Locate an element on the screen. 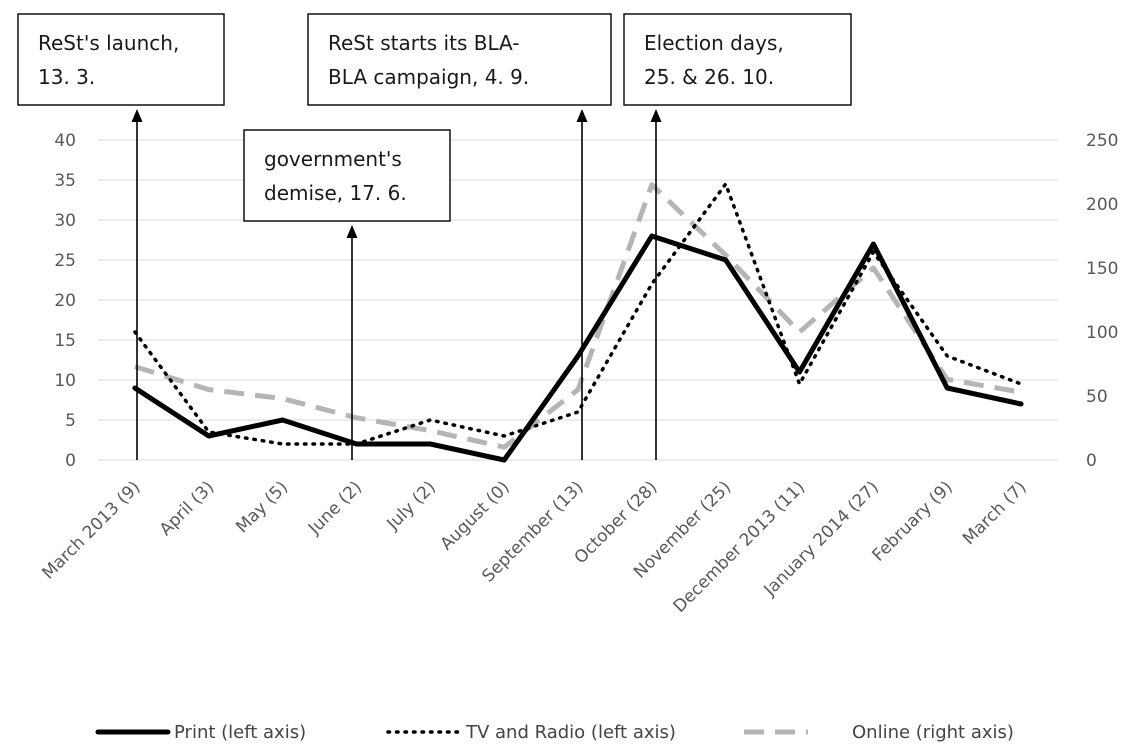 This screenshot has height=751, width=1132. left-tick-label: 30 is located at coordinates (65, 221).